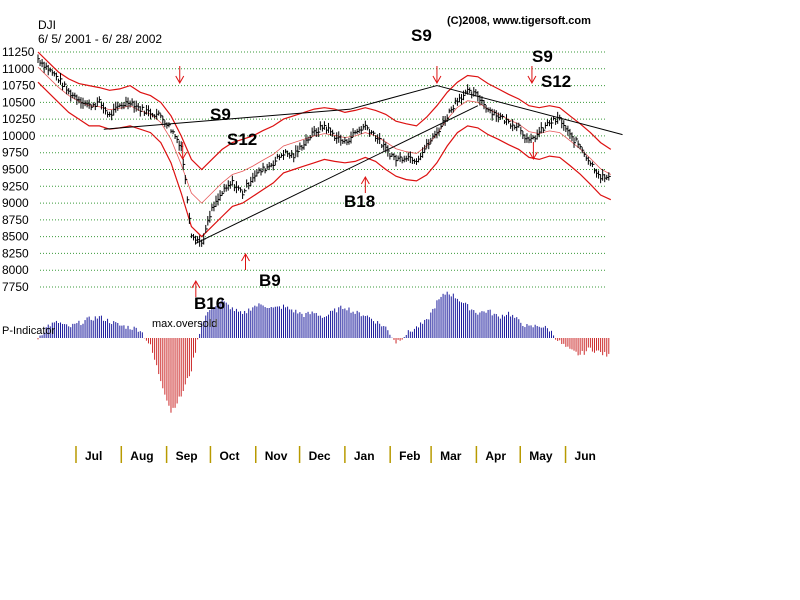  Describe the element at coordinates (19, 136) in the screenshot. I see `y-tick-label: 10000` at that location.